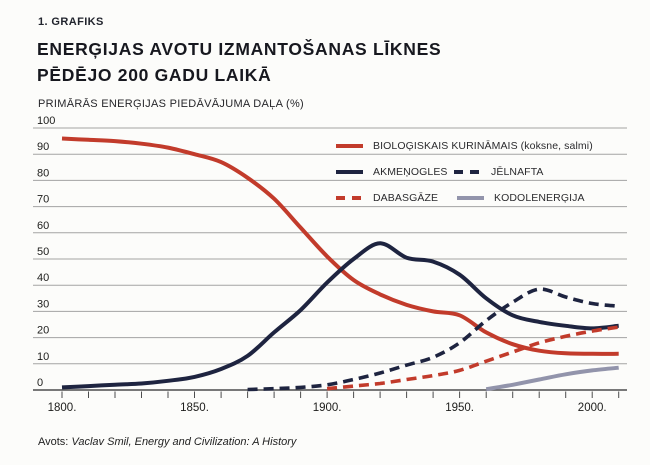 The width and height of the screenshot is (650, 465). What do you see at coordinates (171, 104) in the screenshot?
I see `chart-subtitle: PRIMĀRĀS ENERĢIJAS PIEDĀVĀJUMA DAĻA (%)` at bounding box center [171, 104].